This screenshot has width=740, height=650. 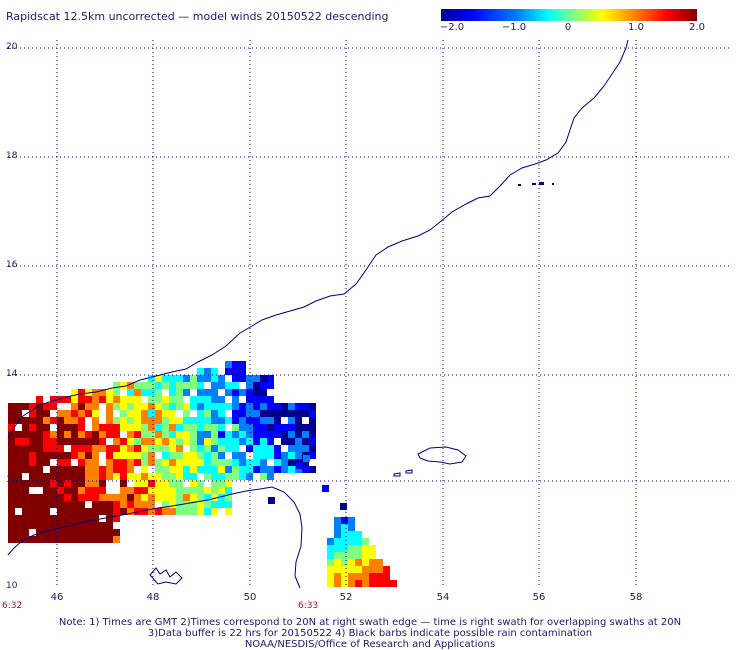 What do you see at coordinates (443, 597) in the screenshot?
I see `lon-label: 54` at bounding box center [443, 597].